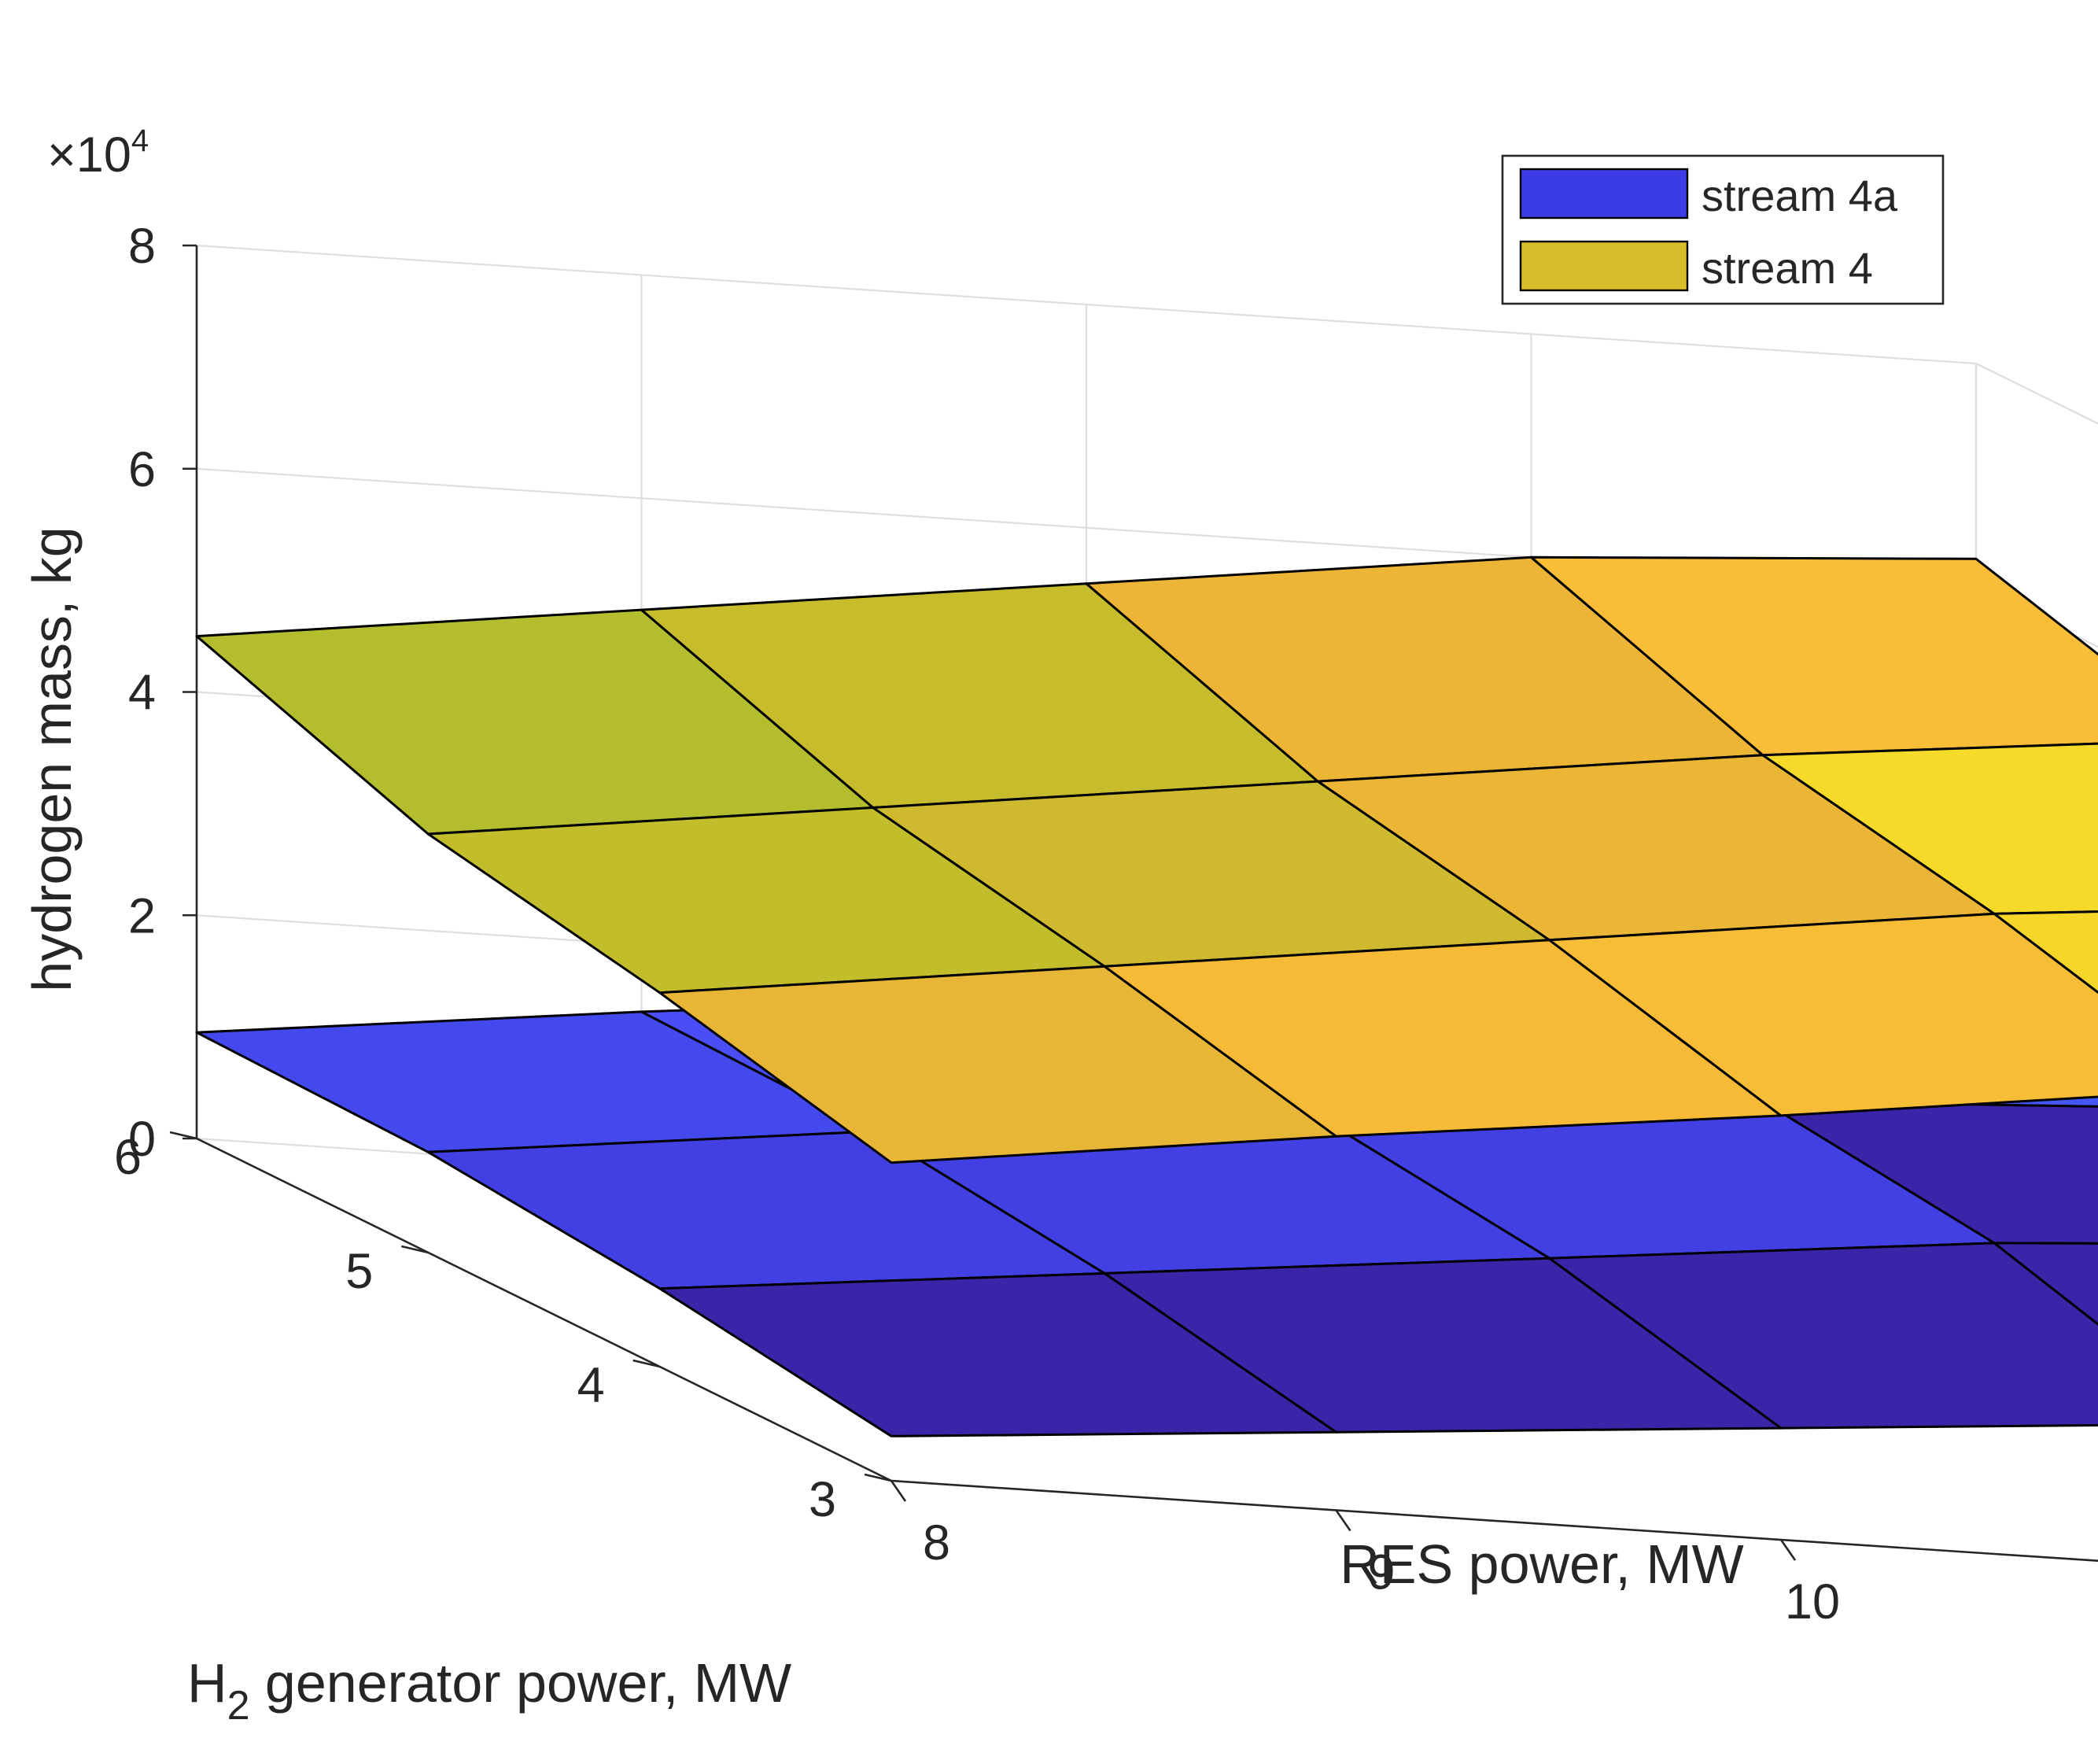 This screenshot has height=1764, width=2098. Describe the element at coordinates (1800, 195) in the screenshot. I see `legend-label-stream-4a: stream 4a` at that location.